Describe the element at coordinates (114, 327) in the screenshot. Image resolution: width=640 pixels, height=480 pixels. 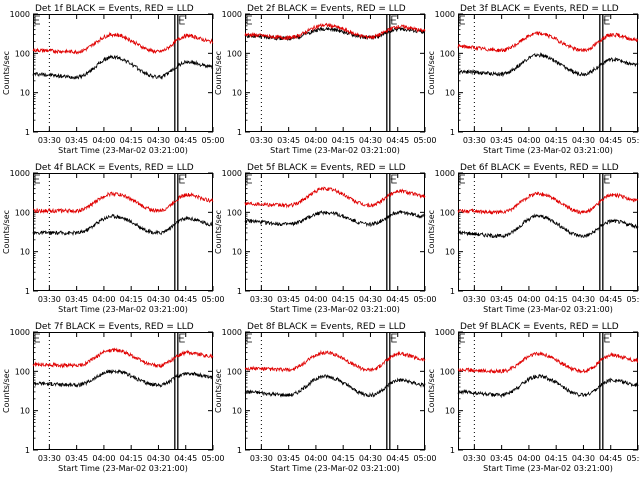
I see `panel-title: Det 7f BLACK = Events, RED = LLD` at that location.